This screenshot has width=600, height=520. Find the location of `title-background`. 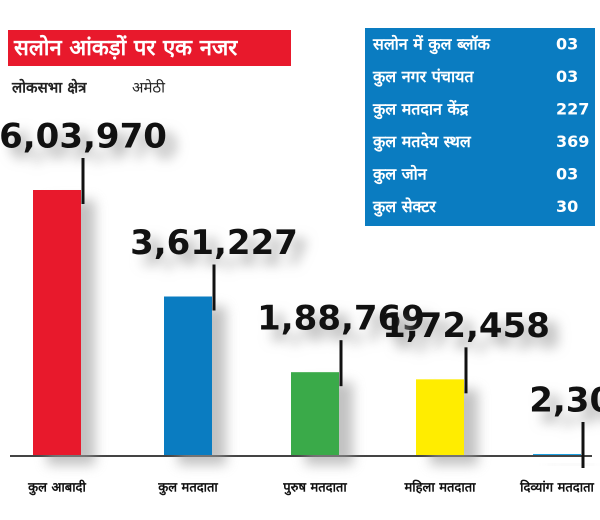

title-background is located at coordinates (149, 48).